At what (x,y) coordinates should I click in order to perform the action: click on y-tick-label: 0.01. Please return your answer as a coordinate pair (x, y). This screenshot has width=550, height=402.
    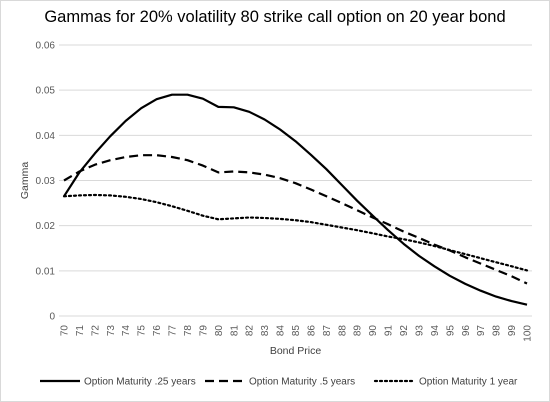
    Looking at the image, I should click on (46, 271).